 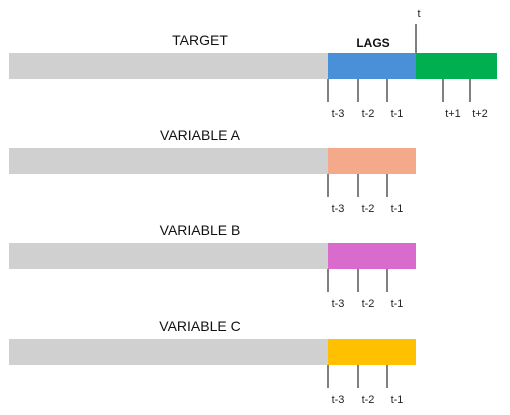 I want to click on lags-label: LAGS, so click(x=372, y=43).